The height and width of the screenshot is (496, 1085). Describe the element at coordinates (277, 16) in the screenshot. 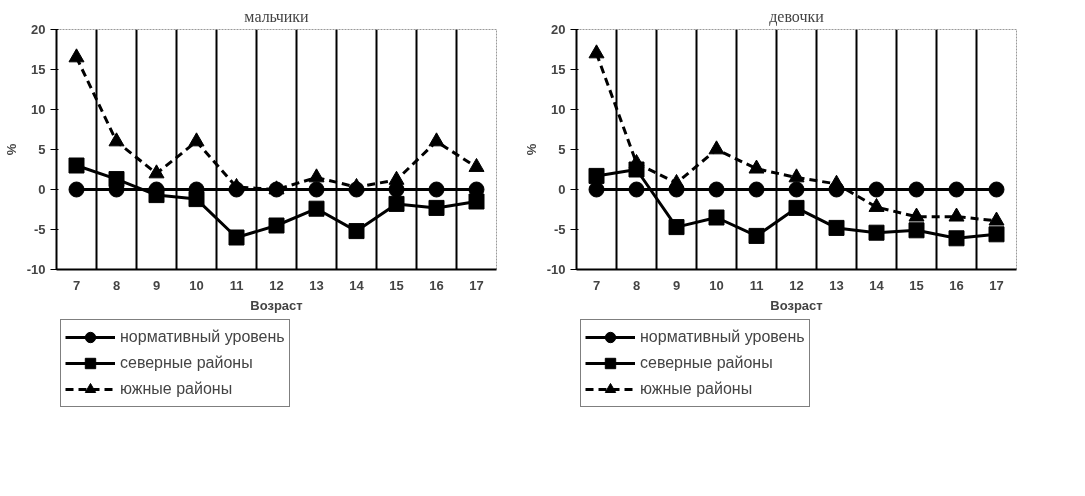

I see `chart-title: мальчики` at that location.